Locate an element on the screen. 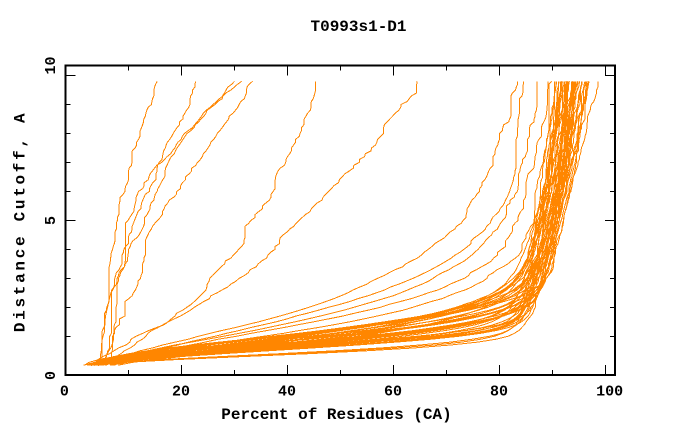  svg-text: 60 is located at coordinates (393, 392).